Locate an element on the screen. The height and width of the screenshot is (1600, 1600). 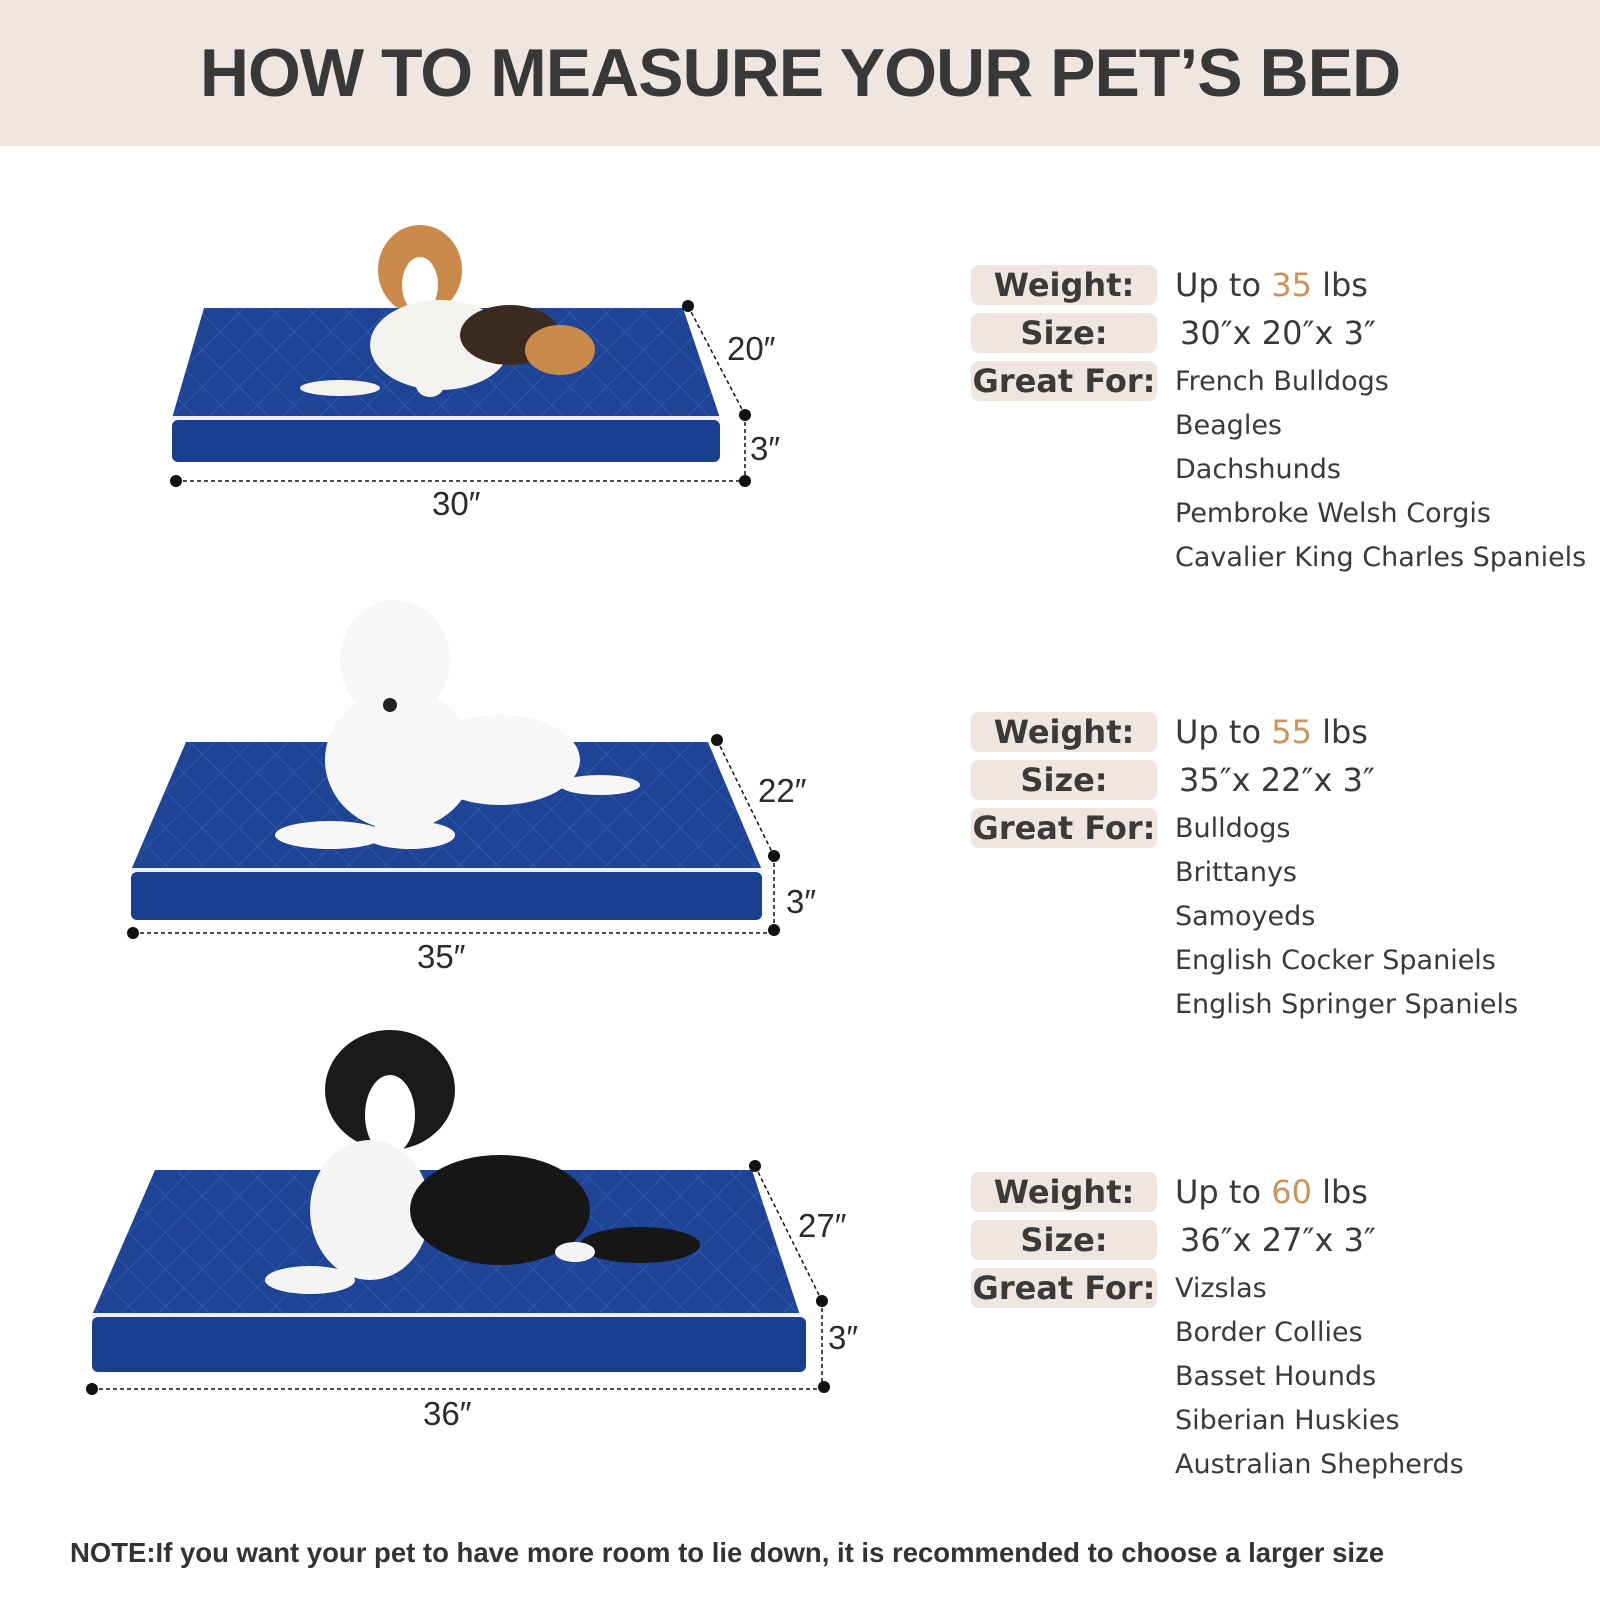
depth-label: 22″ is located at coordinates (782, 790).